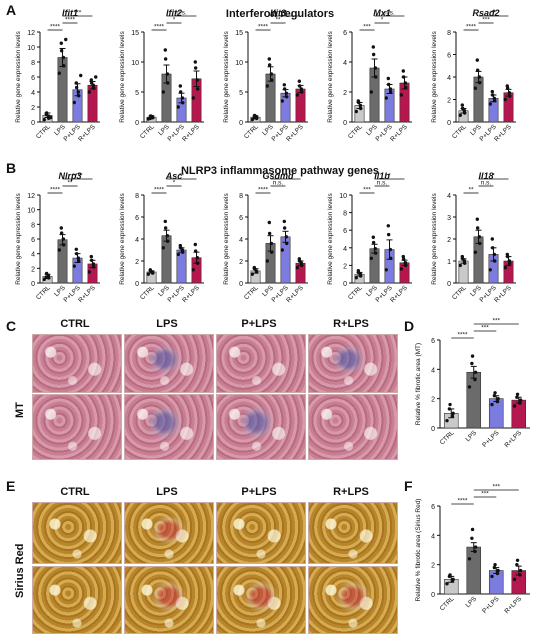 The height and width of the screenshot is (638, 550). Describe the element at coordinates (286, 93) in the screenshot. I see `data-point-ifit3-P+LPS` at that location.